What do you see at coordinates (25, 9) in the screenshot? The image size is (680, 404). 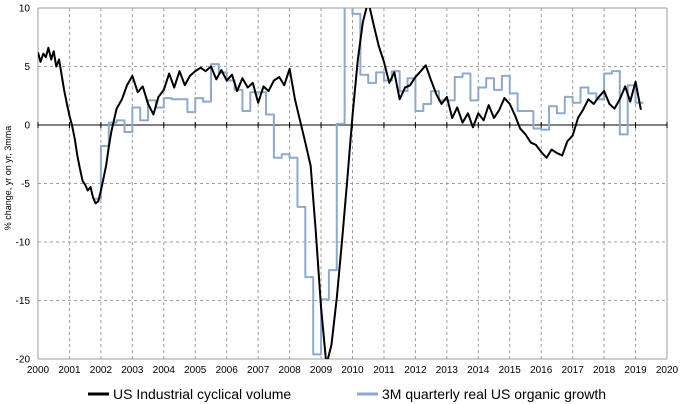 I see `y-tick-label: 10` at bounding box center [25, 9].